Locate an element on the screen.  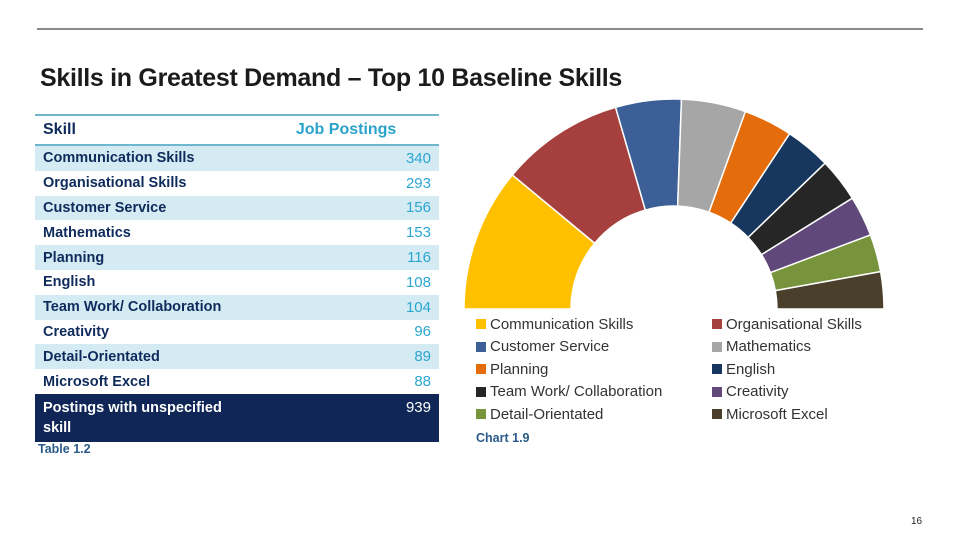
row-postings: 96 is located at coordinates (422, 332).